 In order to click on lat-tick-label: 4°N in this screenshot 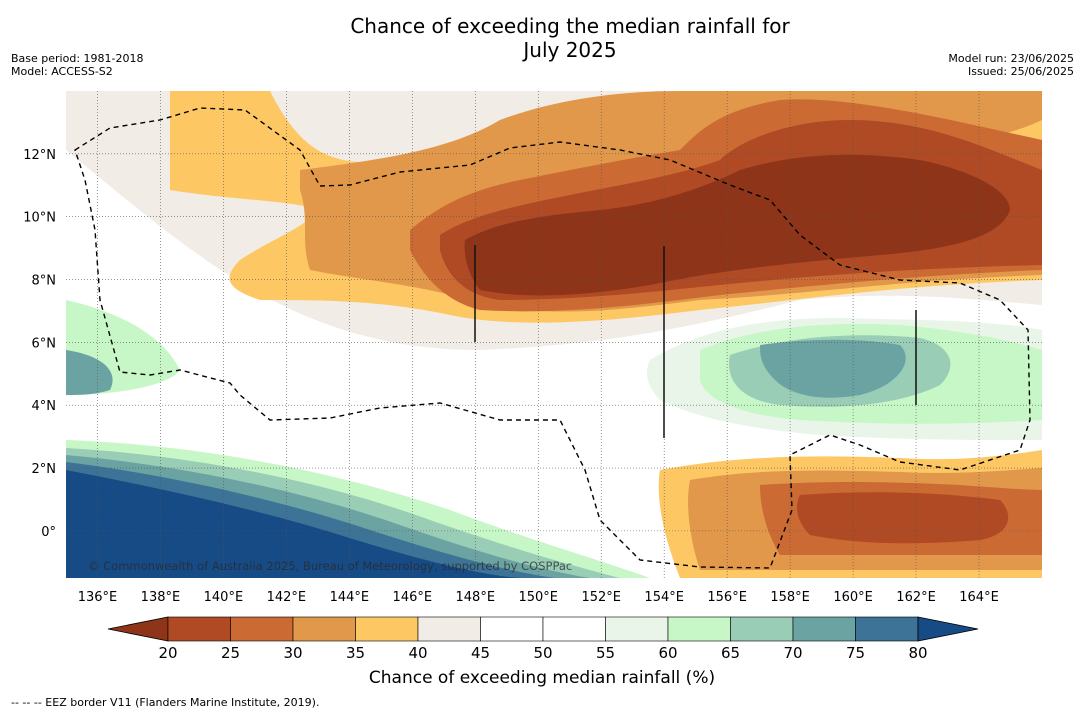, I will do `click(44, 406)`.